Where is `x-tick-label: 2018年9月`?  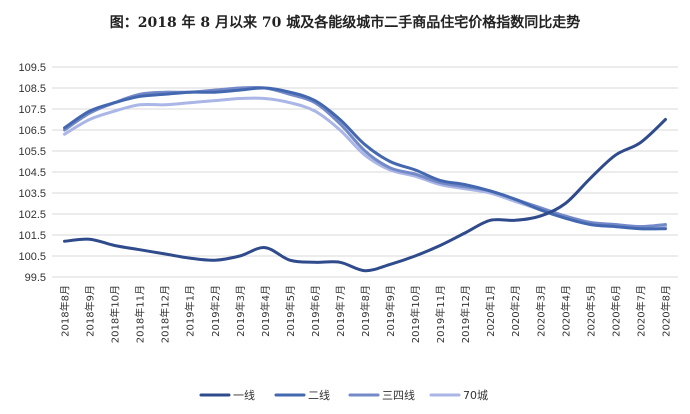 x-tick-label: 2018年9月 is located at coordinates (90, 311).